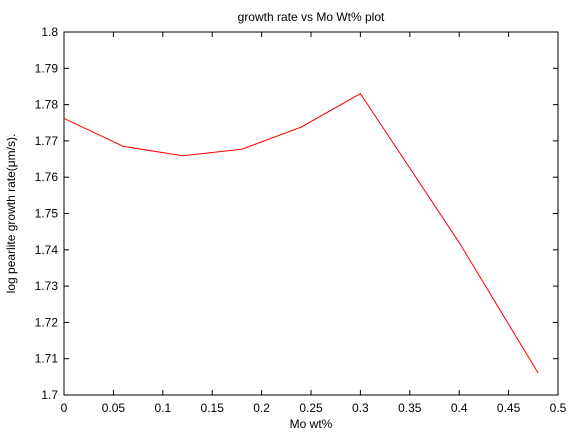 The width and height of the screenshot is (568, 437). Describe the element at coordinates (311, 424) in the screenshot. I see `x-axis-label: Mo wt%` at that location.